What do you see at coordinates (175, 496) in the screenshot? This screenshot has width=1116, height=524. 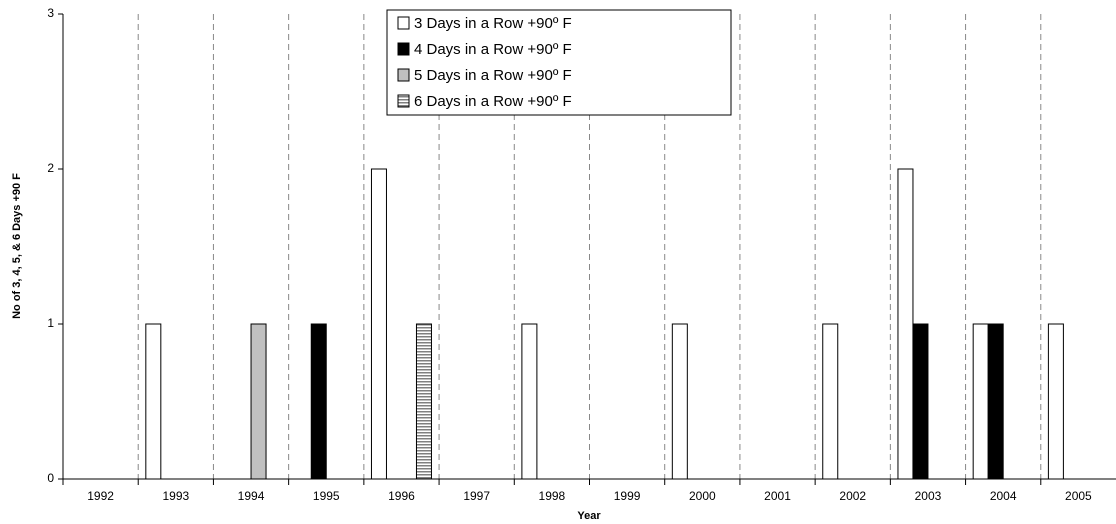 I see `x-tick-label: 1993` at bounding box center [175, 496].